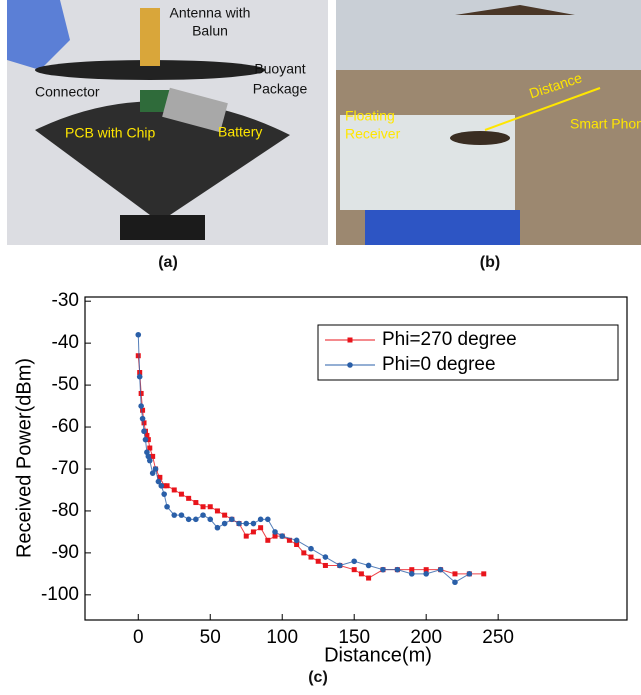 This screenshot has width=641, height=695. I want to click on gazebo, so click(515, 10).